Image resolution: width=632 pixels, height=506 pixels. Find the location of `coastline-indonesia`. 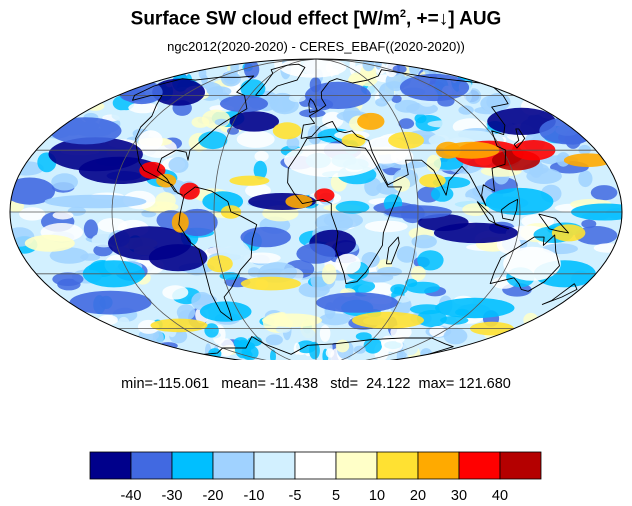

coastline-indonesia is located at coordinates (493, 215).